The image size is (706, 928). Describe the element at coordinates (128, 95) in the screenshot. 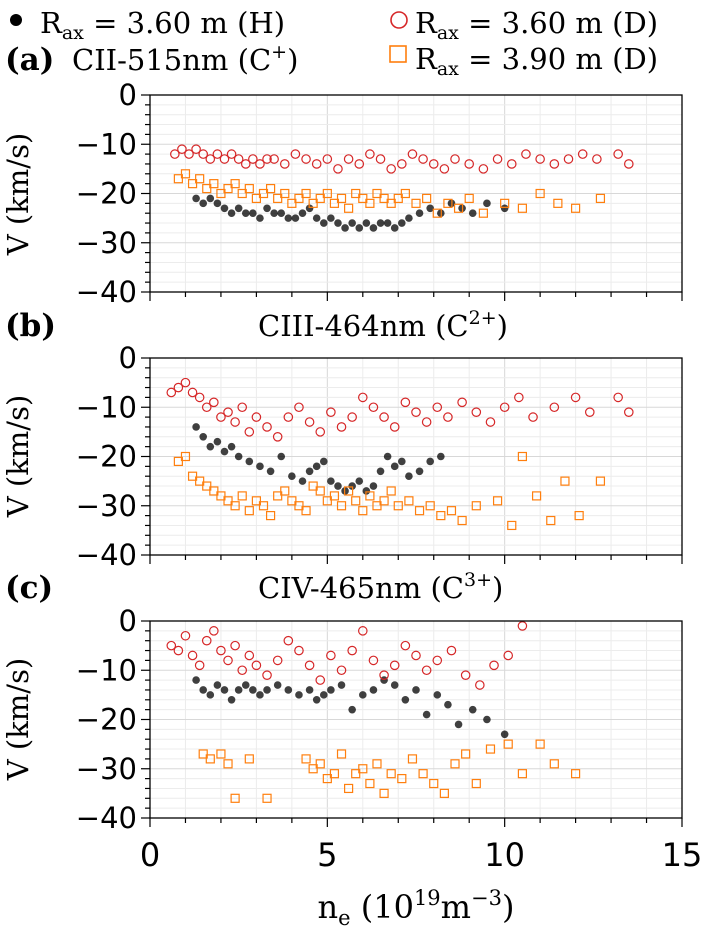

I see `y-tick-label: 0` at that location.